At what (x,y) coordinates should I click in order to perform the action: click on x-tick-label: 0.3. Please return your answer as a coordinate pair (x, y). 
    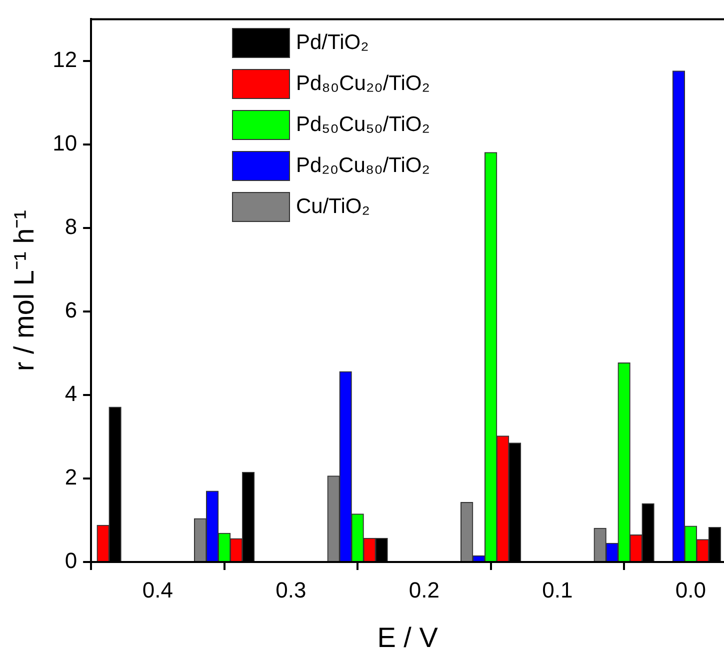
    Looking at the image, I should click on (291, 589).